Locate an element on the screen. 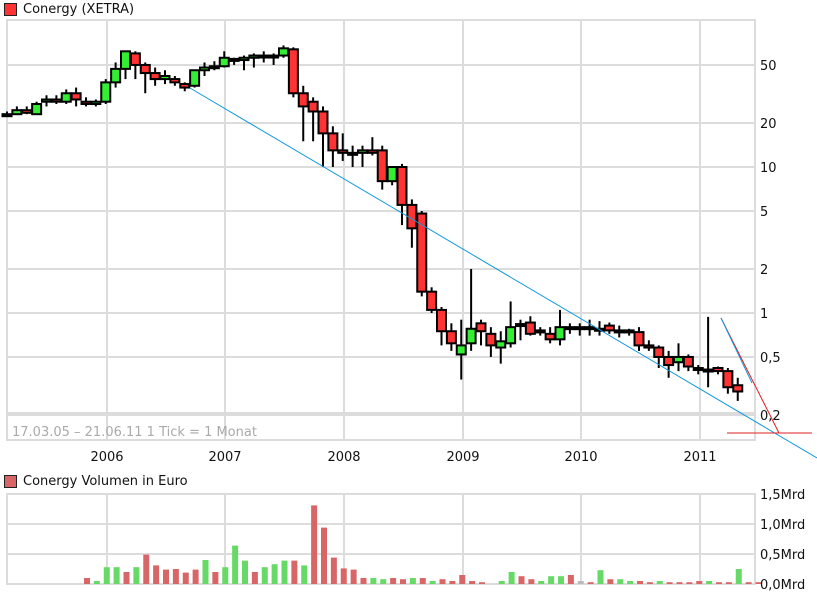  volume-bars is located at coordinates (423, 544).